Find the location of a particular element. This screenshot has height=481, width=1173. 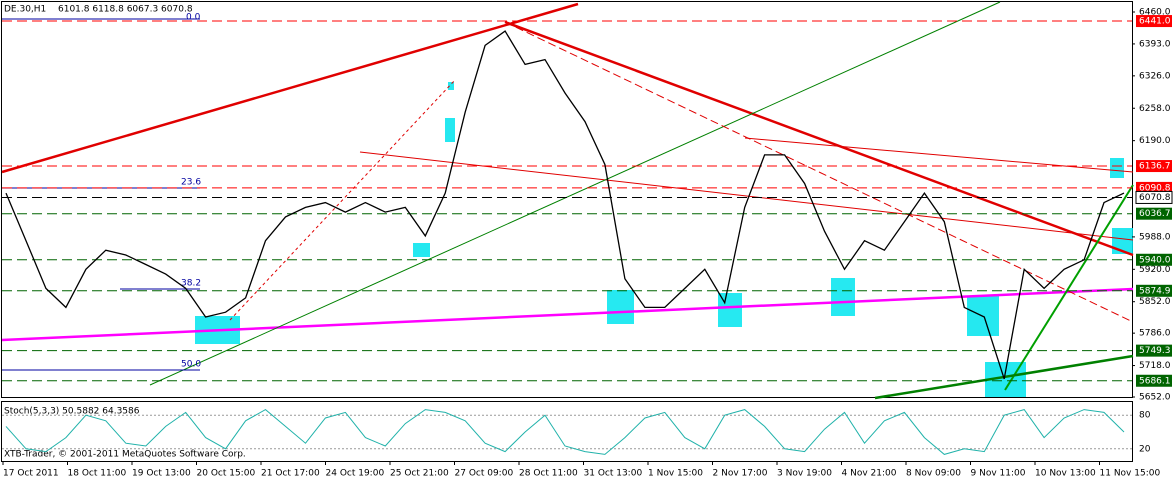

stoch-tick-label: 80 is located at coordinates (1145, 416).